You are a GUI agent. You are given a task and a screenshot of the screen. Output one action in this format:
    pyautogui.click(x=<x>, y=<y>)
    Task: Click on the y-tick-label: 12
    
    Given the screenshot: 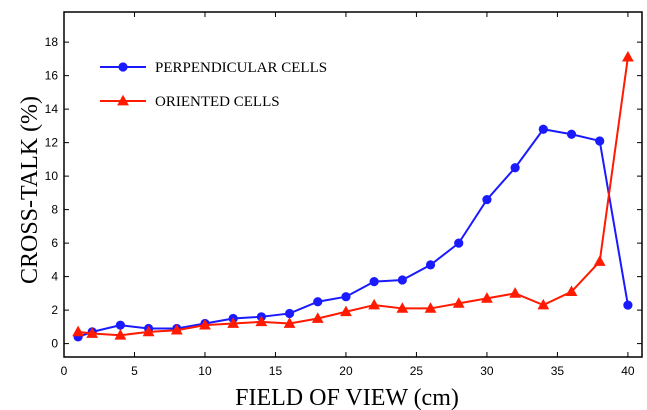 What is the action you would take?
    pyautogui.click(x=52, y=143)
    